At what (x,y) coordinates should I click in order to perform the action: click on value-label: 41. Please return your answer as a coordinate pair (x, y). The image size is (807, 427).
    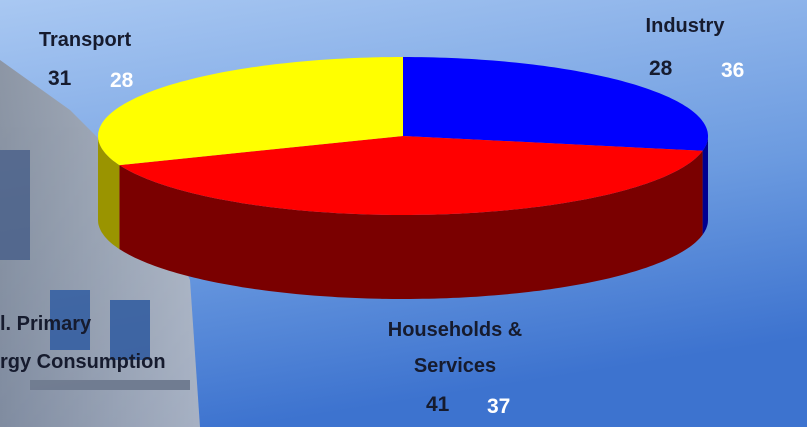
    Looking at the image, I should click on (438, 404).